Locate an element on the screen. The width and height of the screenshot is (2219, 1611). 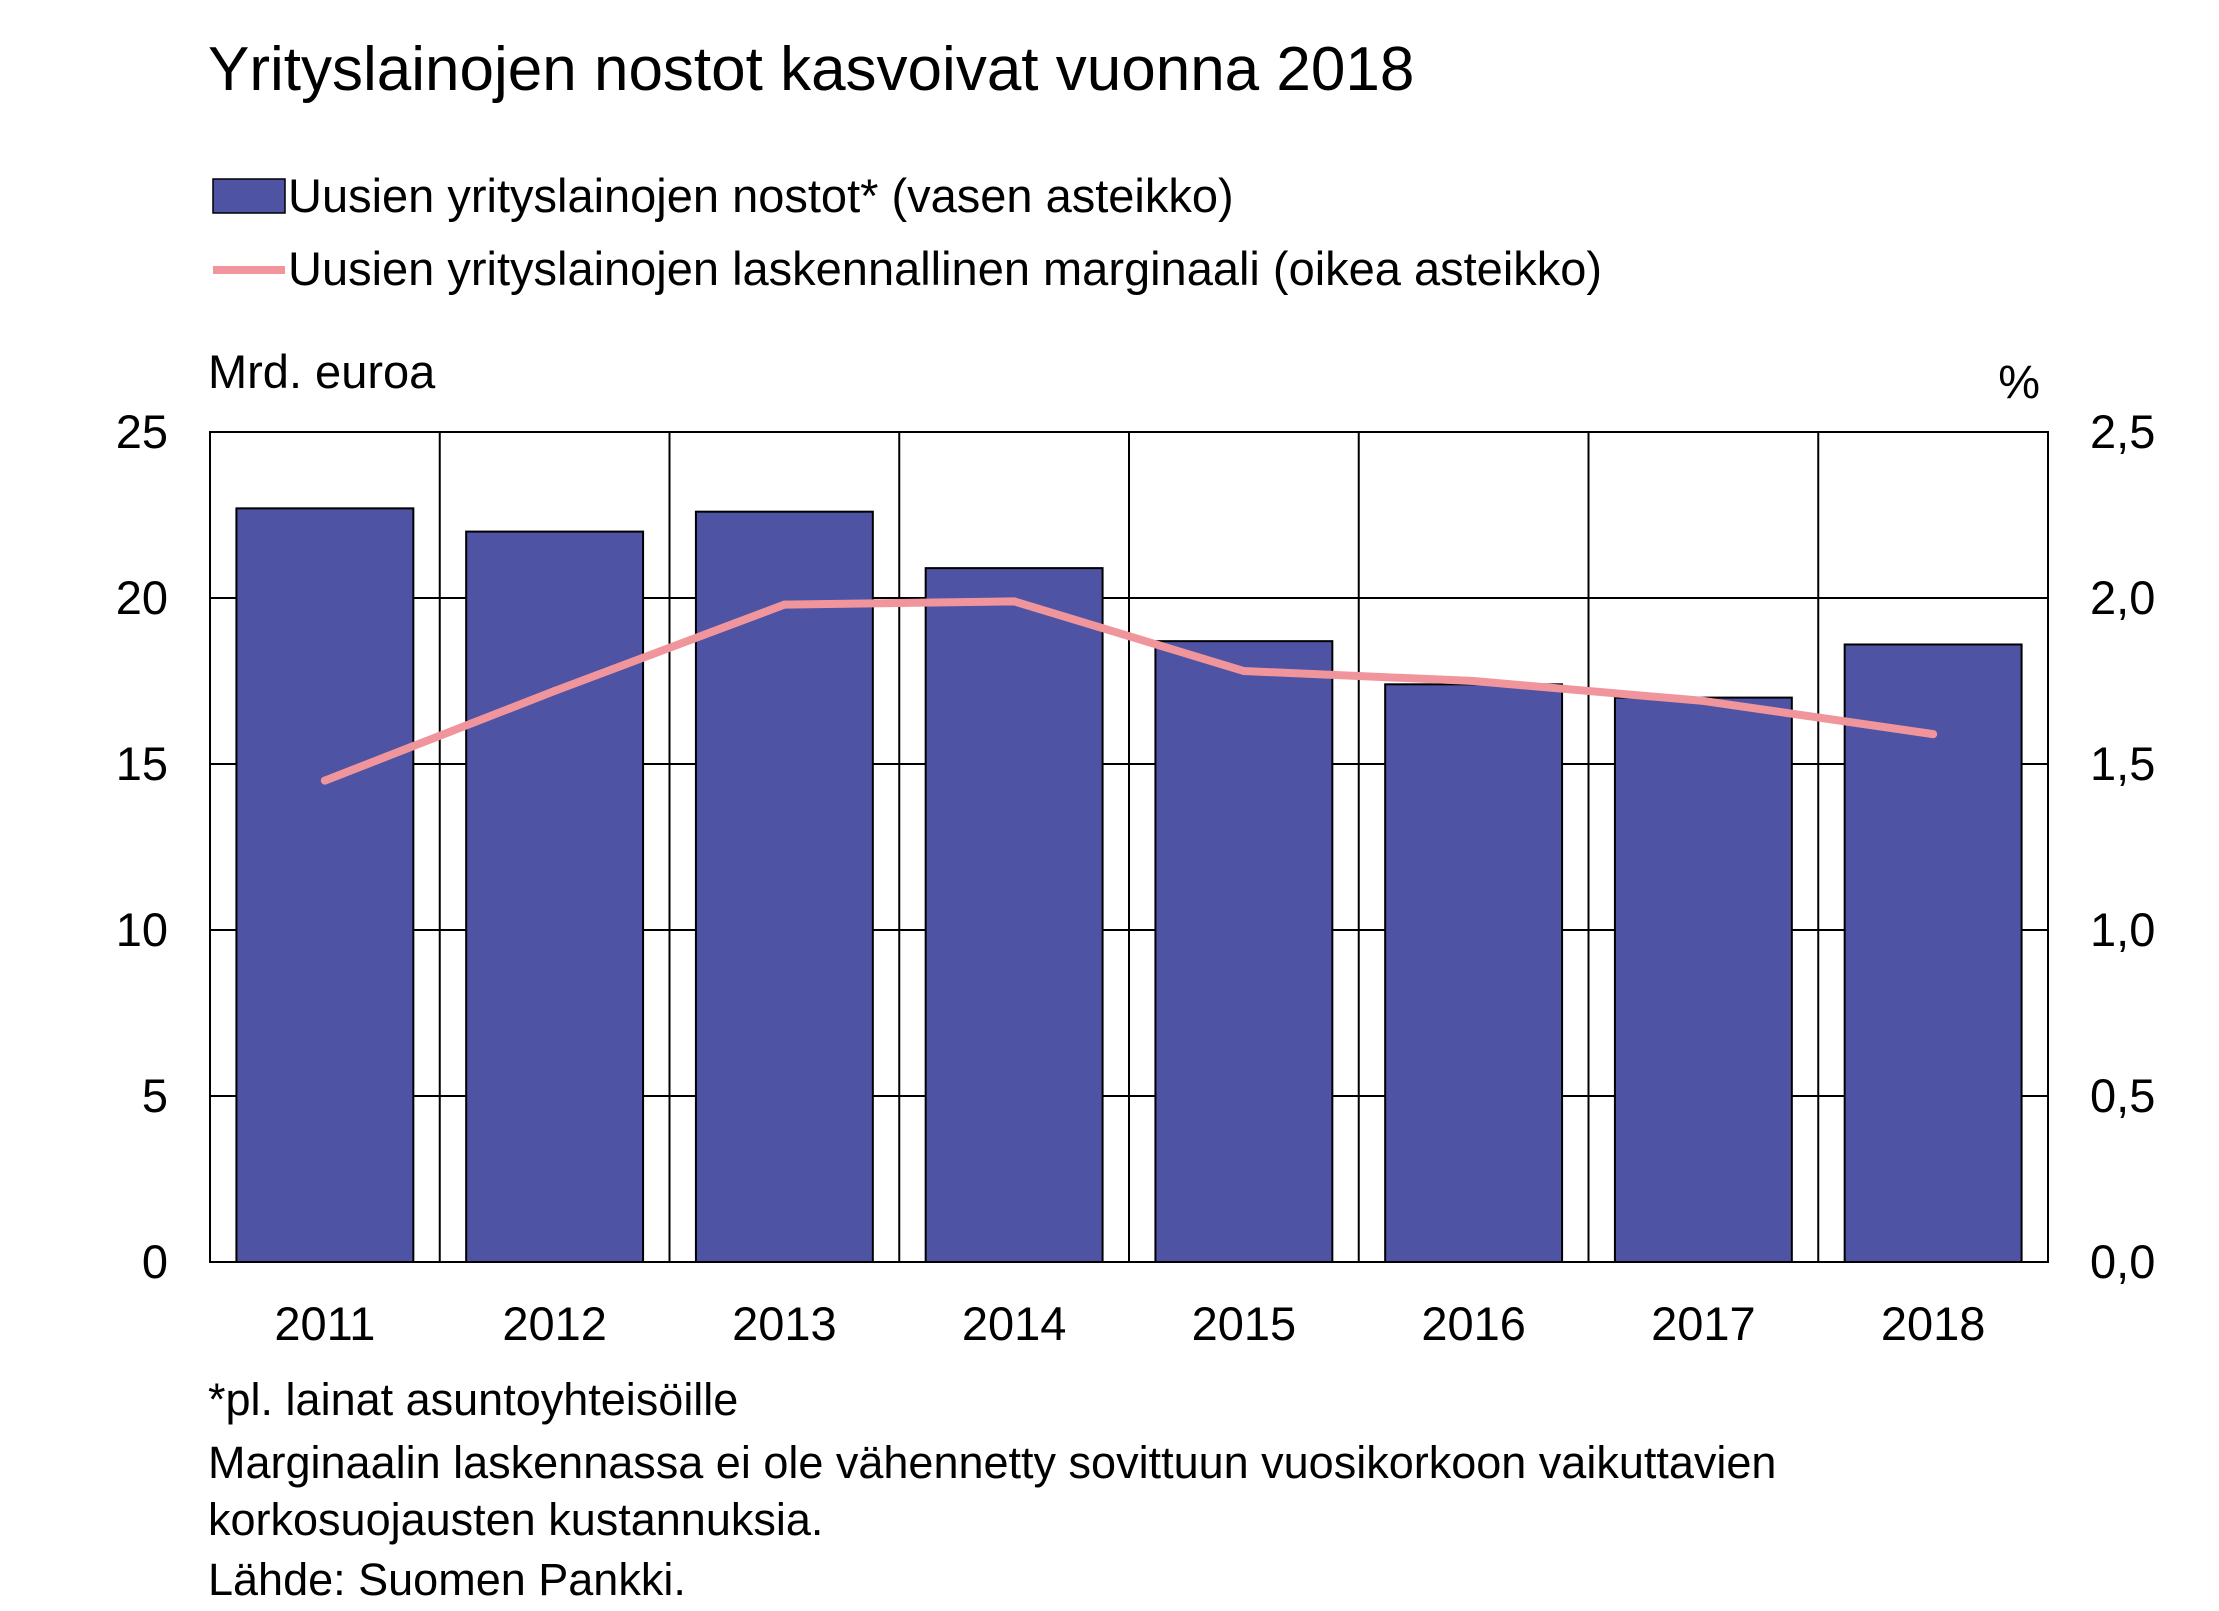
bar-2018 is located at coordinates (1933, 953).